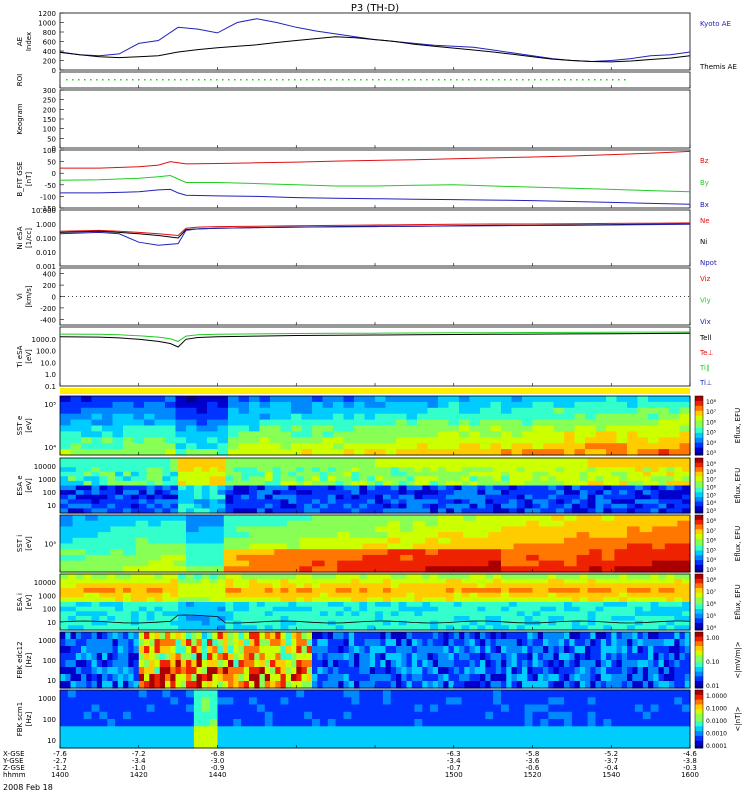 The width and height of the screenshot is (750, 800). I want to click on sst_e-ylabel: [eV], so click(29, 425).